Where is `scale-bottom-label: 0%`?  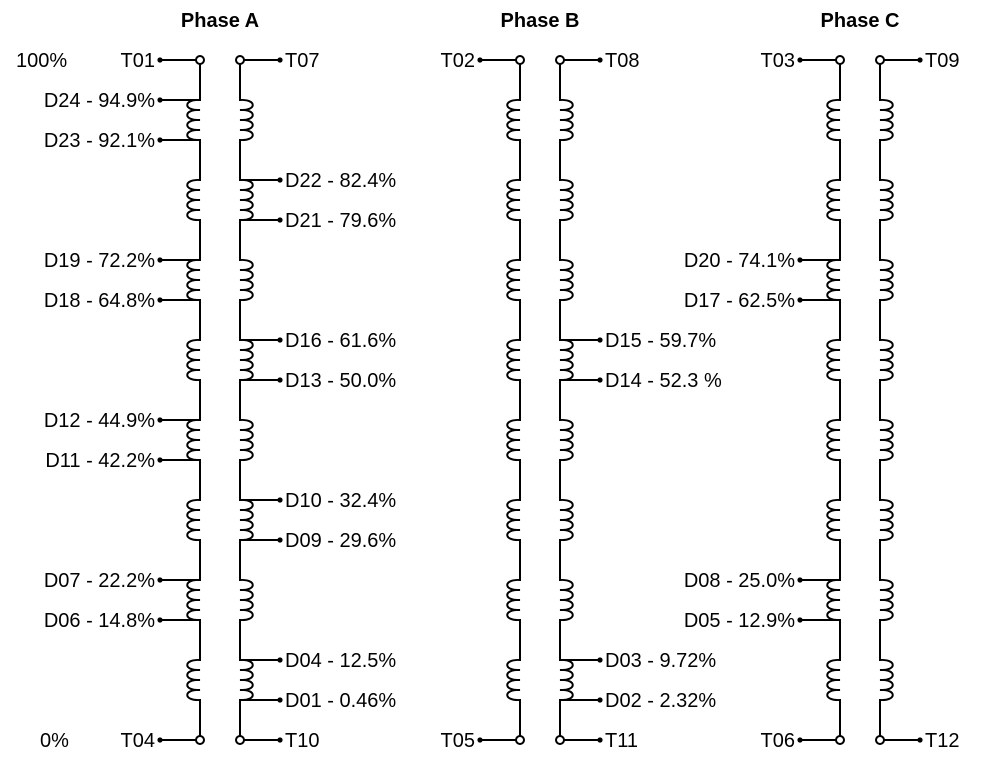
scale-bottom-label: 0% is located at coordinates (54, 741).